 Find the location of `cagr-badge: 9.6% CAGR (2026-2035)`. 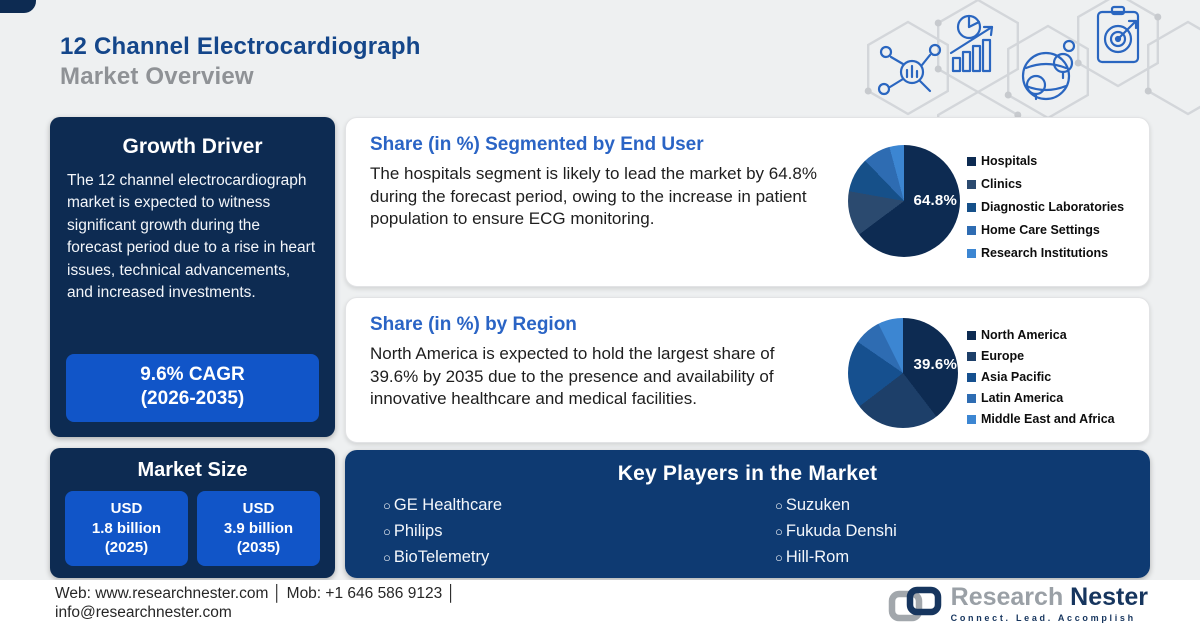

cagr-badge: 9.6% CAGR (2026-2035) is located at coordinates (192, 387).